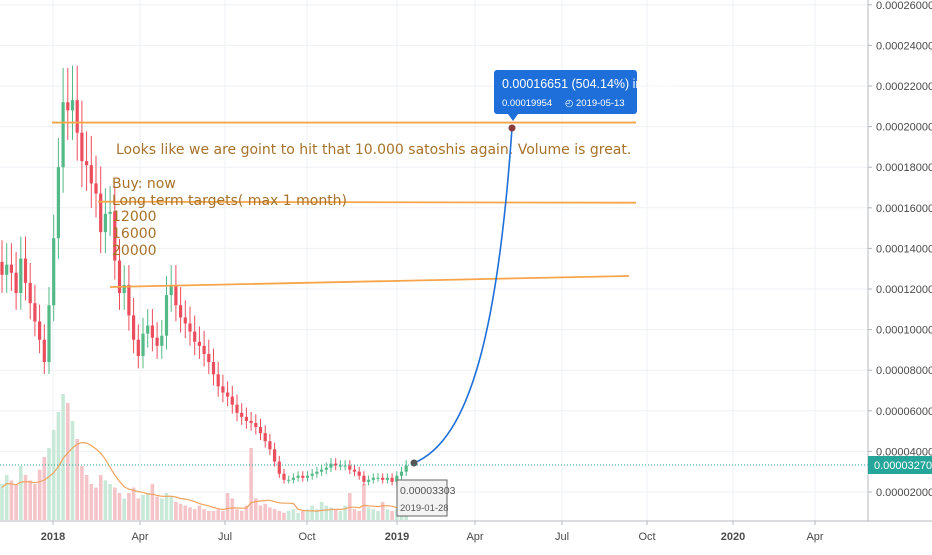 The height and width of the screenshot is (555, 932). What do you see at coordinates (646, 537) in the screenshot?
I see `time-tick-label: Oct` at bounding box center [646, 537].